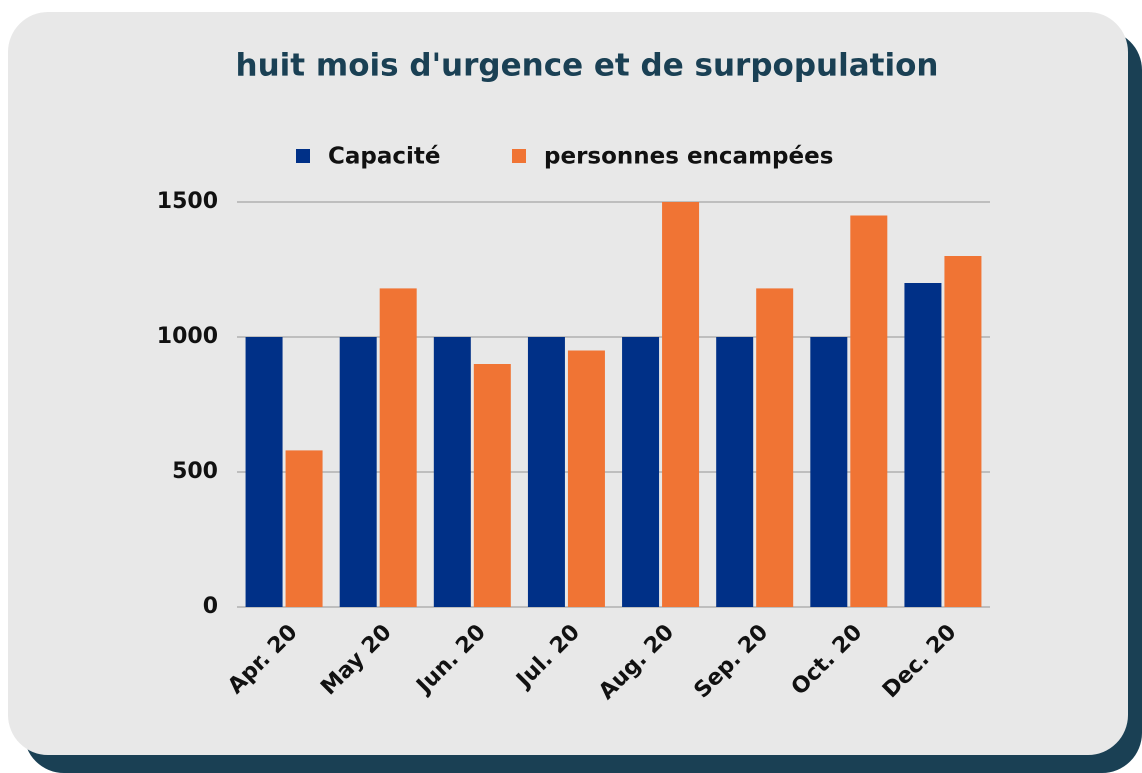  I want to click on legend-label: Capacité, so click(384, 157).